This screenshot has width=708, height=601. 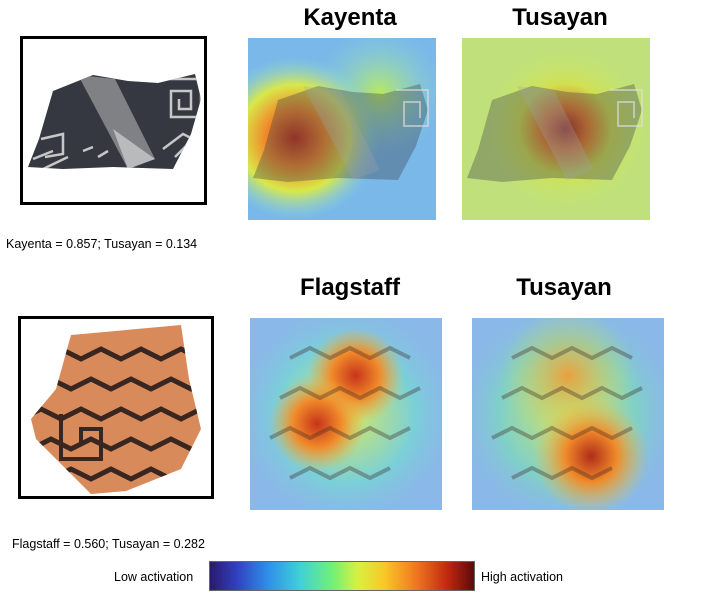 I want to click on row2-original-sherd-image, so click(x=116, y=407).